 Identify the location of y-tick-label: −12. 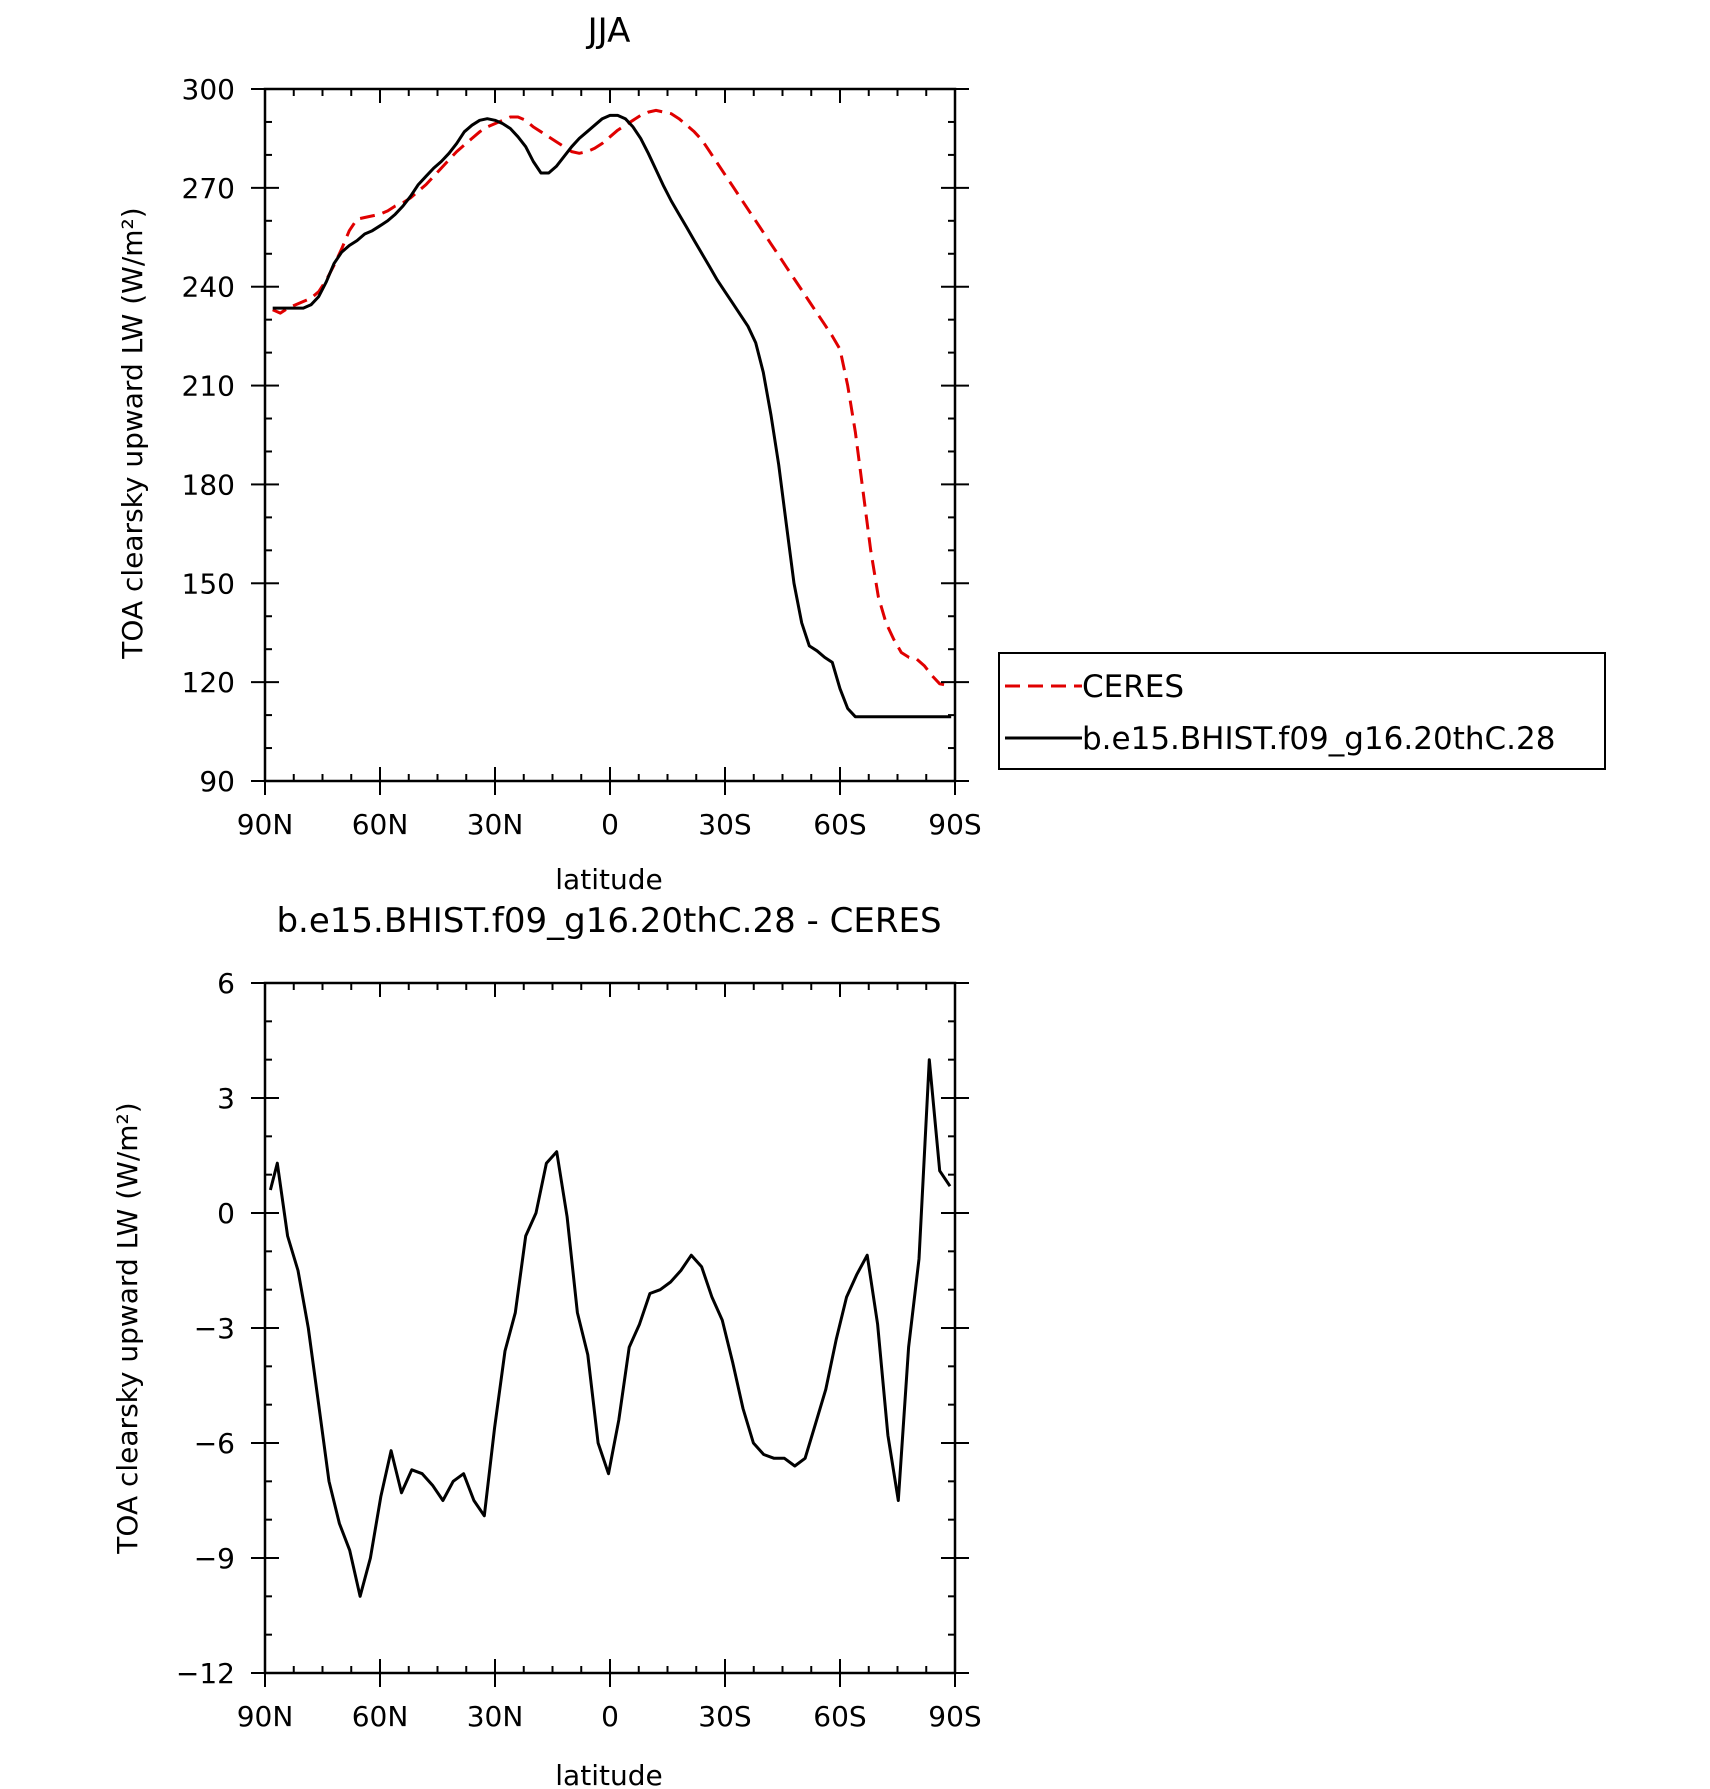
(205, 1673).